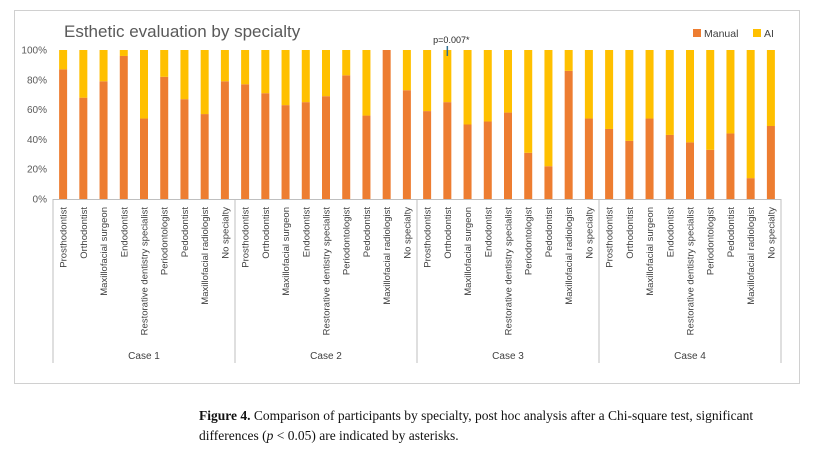 This screenshot has width=817, height=463. What do you see at coordinates (40, 200) in the screenshot?
I see `y-tick-label: 0%` at bounding box center [40, 200].